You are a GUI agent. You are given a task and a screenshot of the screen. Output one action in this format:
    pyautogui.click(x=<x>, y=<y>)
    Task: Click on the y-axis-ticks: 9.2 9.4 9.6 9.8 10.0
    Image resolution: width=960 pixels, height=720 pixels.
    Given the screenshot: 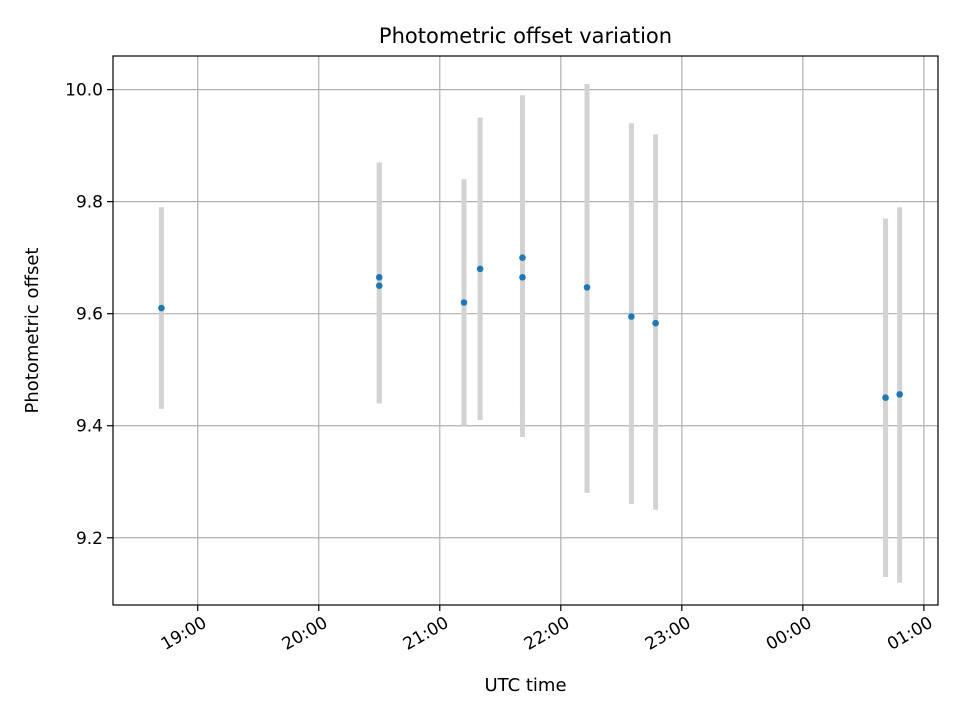 What is the action you would take?
    pyautogui.click(x=89, y=315)
    